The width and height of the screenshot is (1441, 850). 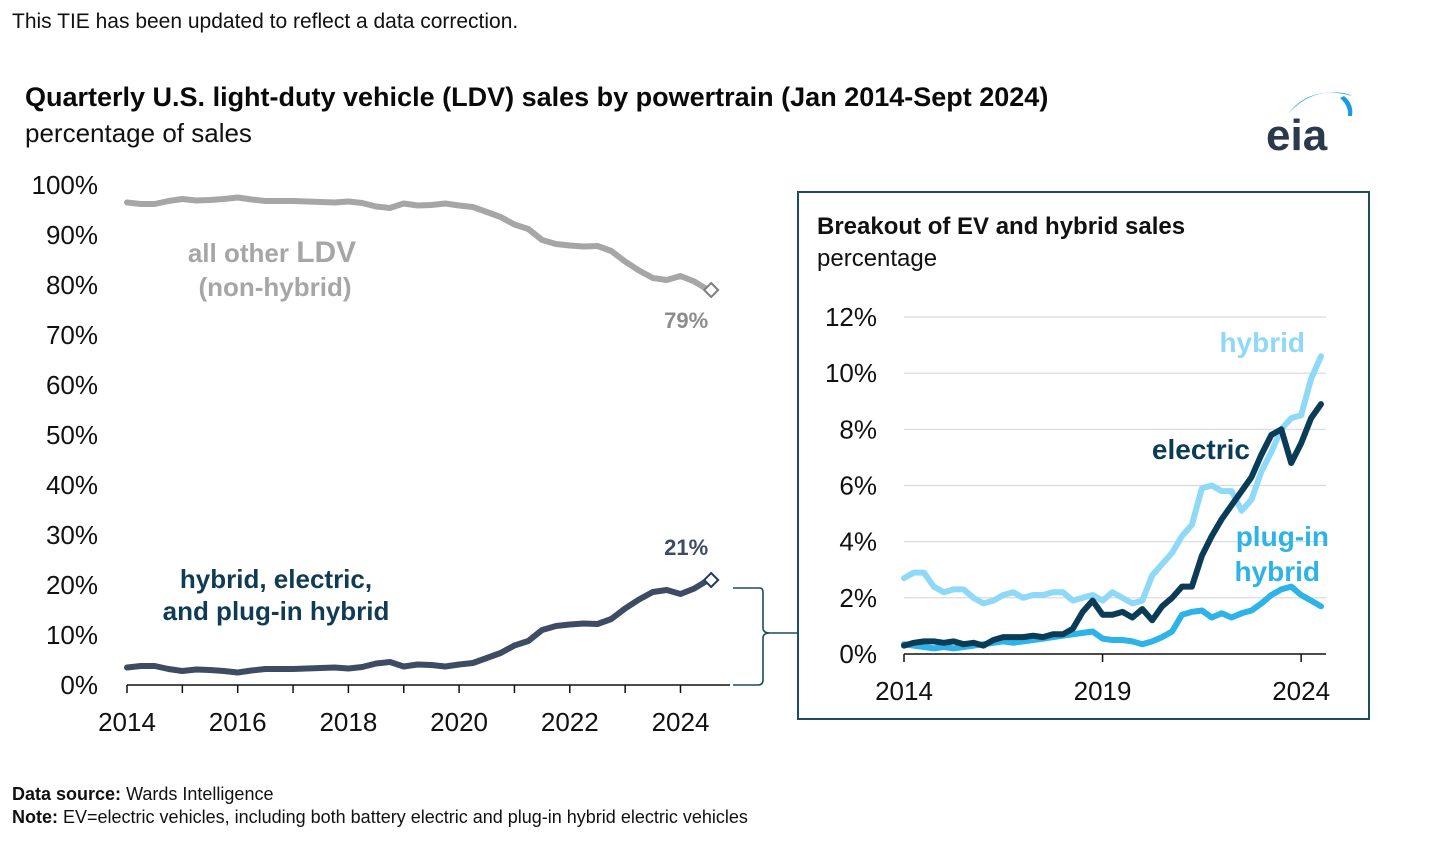 I want to click on x-tick-label: 2020, so click(x=459, y=722).